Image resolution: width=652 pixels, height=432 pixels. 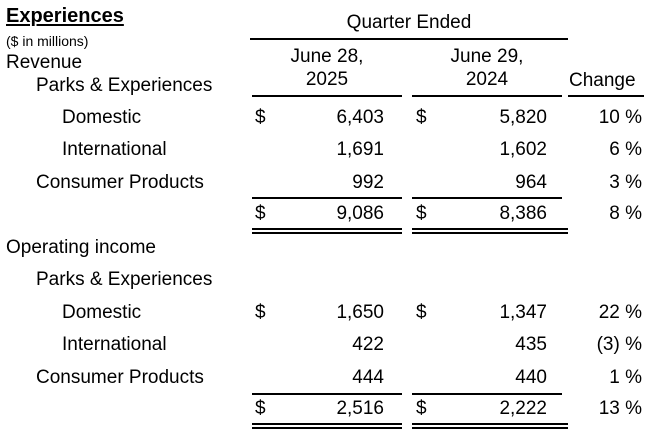 What do you see at coordinates (65, 16) in the screenshot?
I see `table-title: Experiences` at bounding box center [65, 16].